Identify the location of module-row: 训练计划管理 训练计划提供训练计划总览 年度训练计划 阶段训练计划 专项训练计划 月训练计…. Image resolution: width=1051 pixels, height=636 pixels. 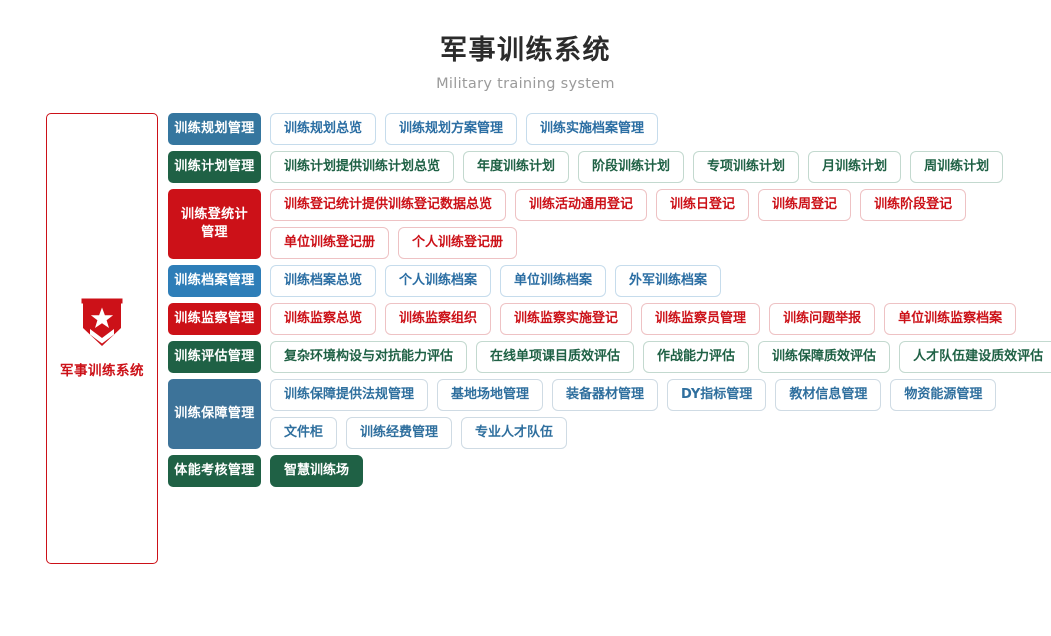
(609, 166).